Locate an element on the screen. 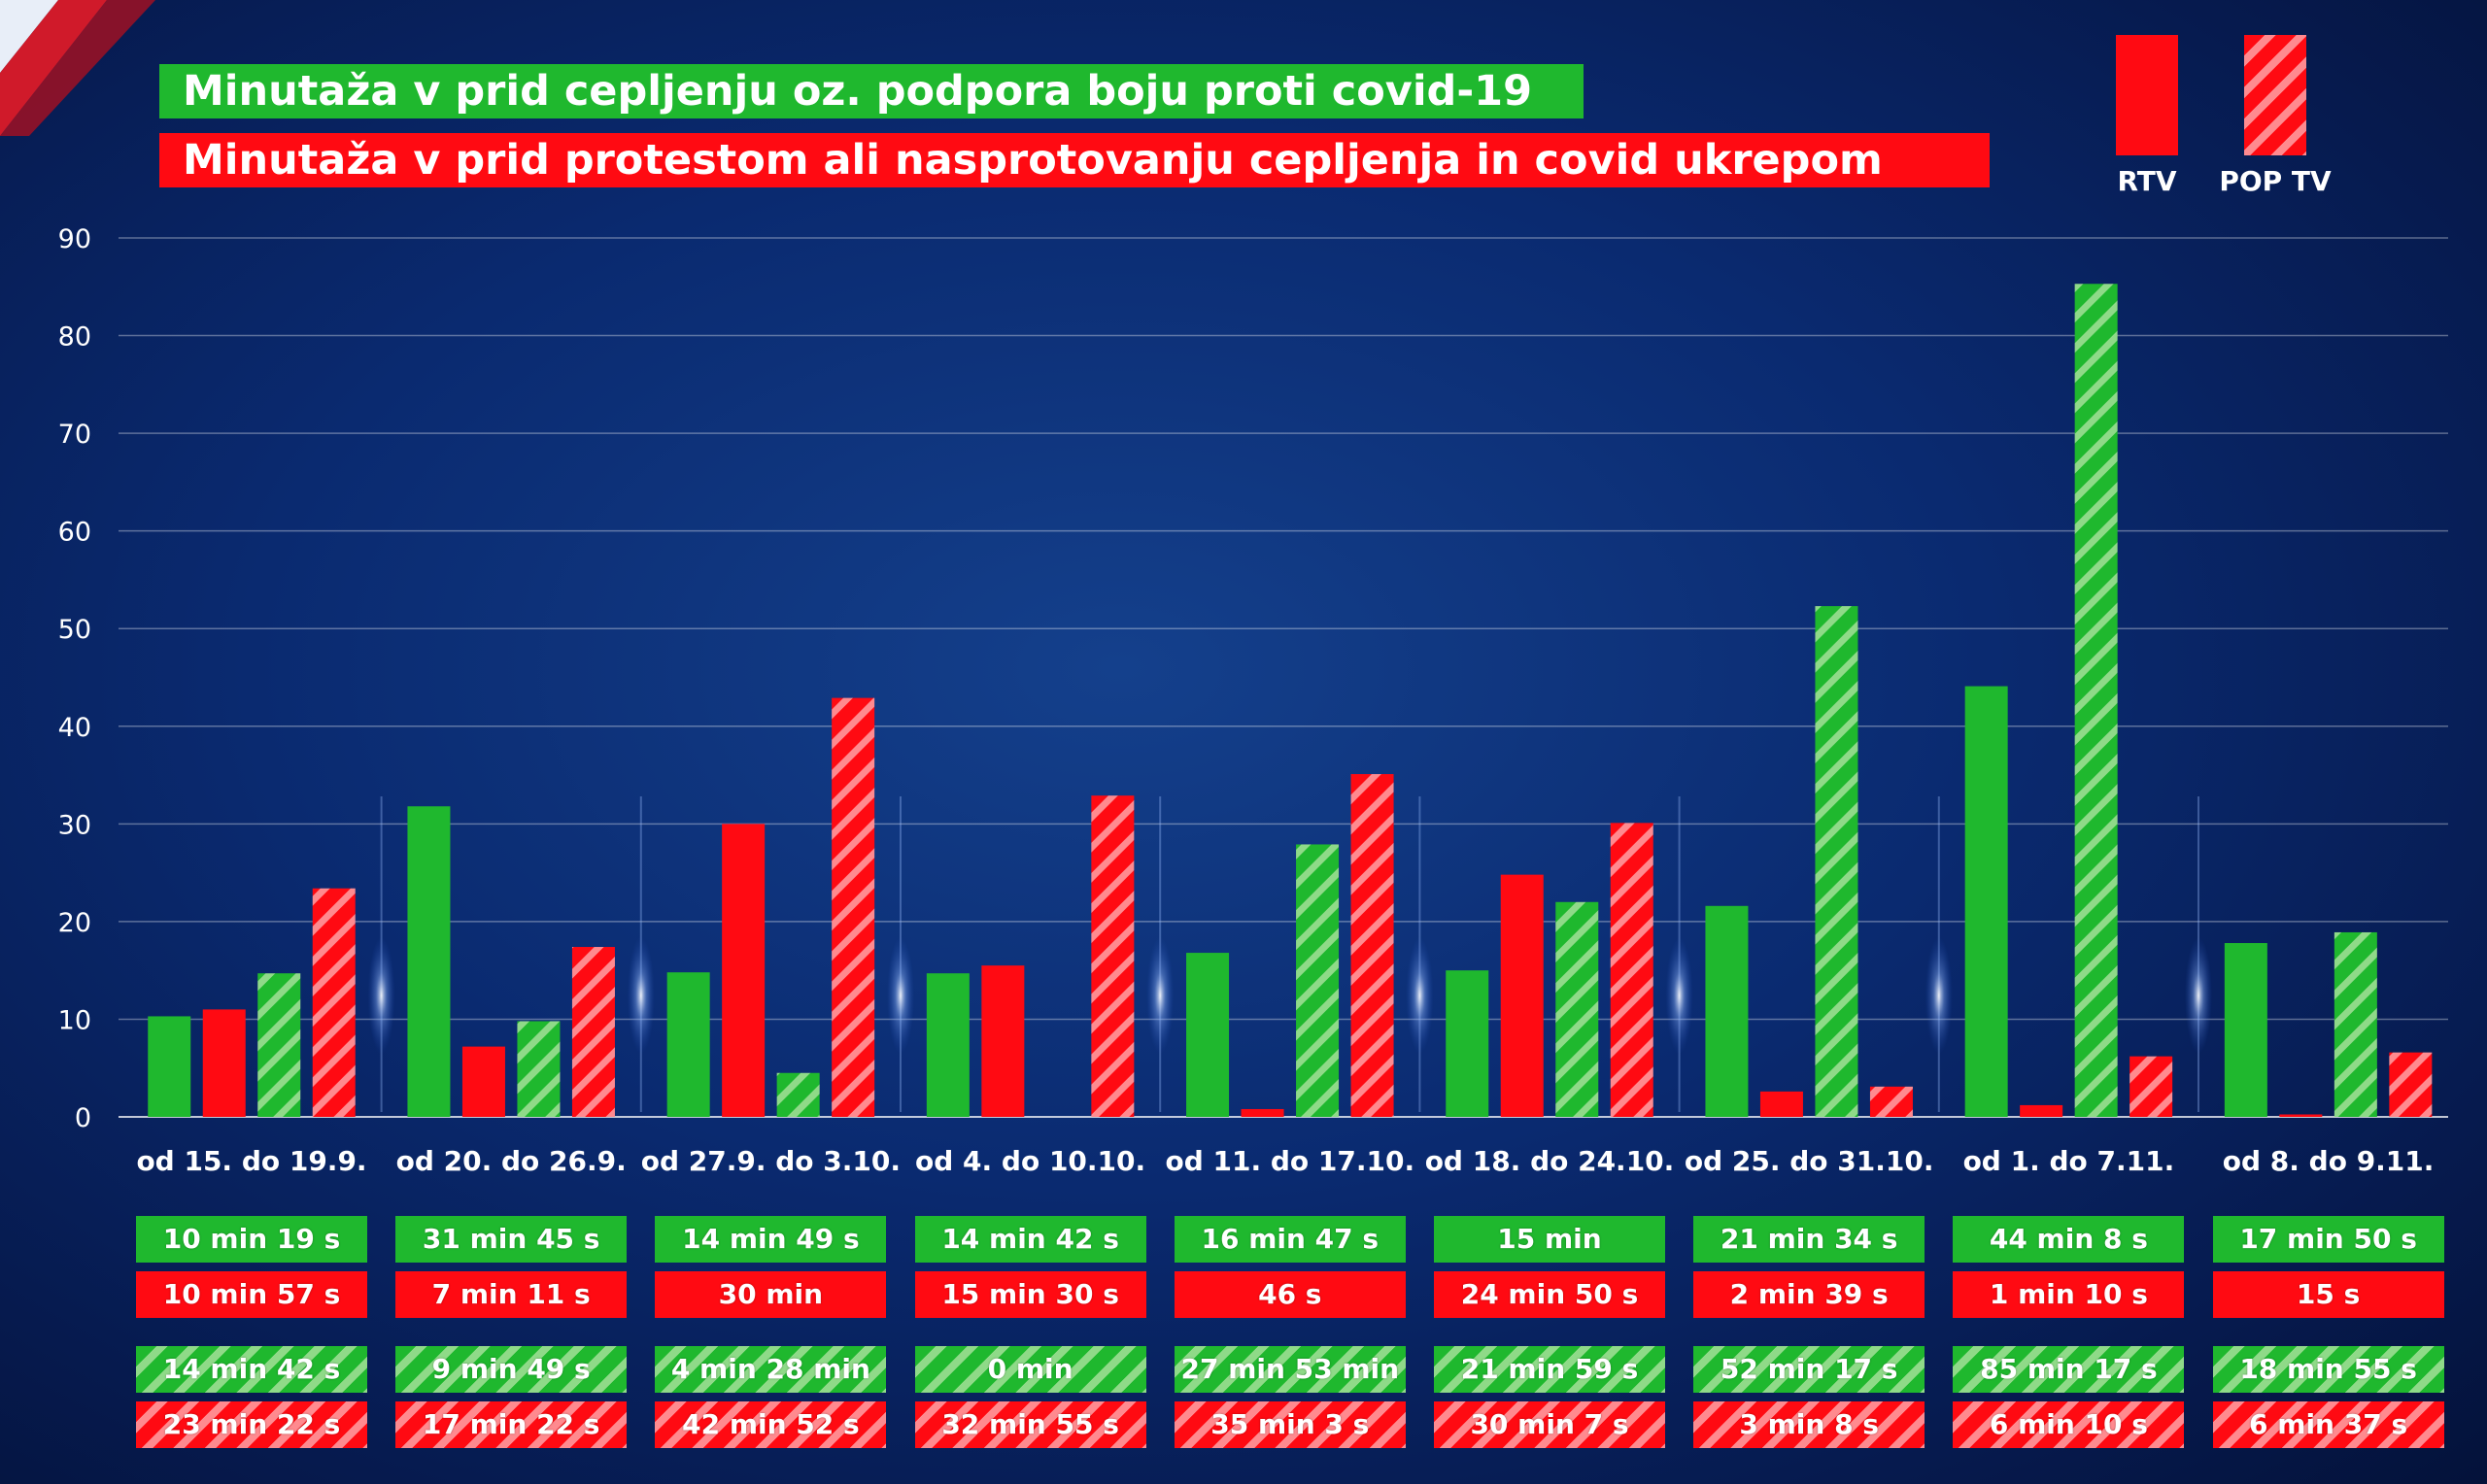 Image resolution: width=2487 pixels, height=1484 pixels. y-tick-label: 50 is located at coordinates (74, 630).